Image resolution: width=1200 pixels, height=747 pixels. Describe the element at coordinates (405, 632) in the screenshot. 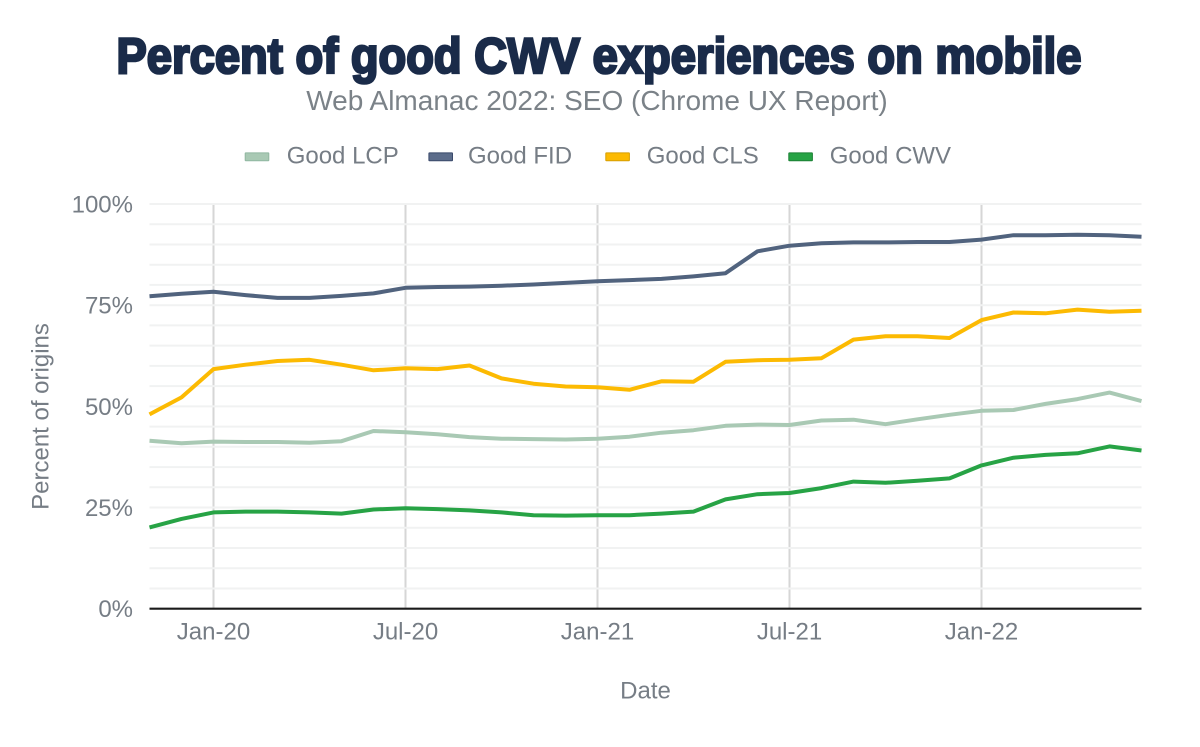

I see `svg-text: Jul-20` at that location.